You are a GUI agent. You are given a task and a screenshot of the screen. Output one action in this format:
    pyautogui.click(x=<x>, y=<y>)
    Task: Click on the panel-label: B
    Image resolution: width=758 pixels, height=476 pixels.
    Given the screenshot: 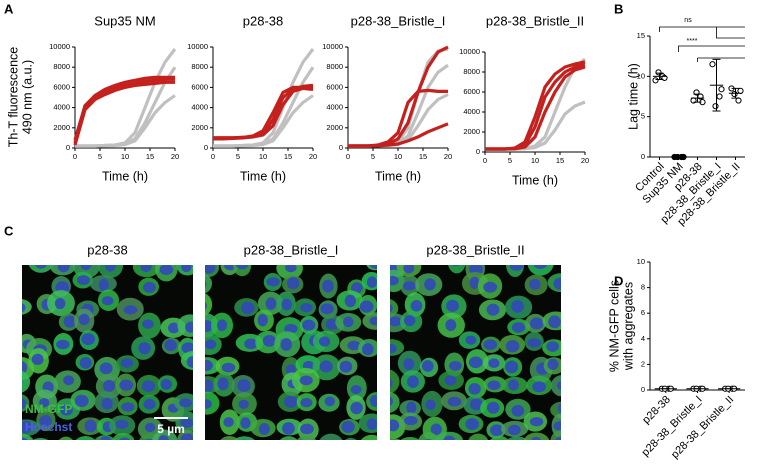 What is the action you would take?
    pyautogui.click(x=618, y=8)
    